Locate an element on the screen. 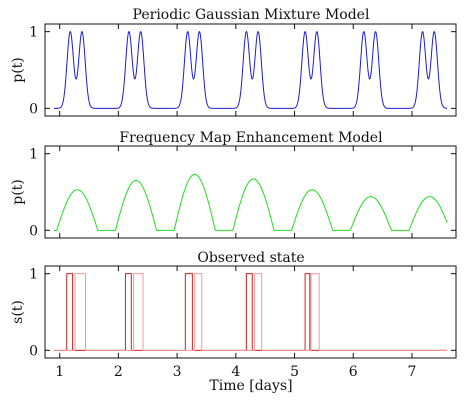 The image size is (469, 403). x-tick-label: 5 is located at coordinates (294, 372).